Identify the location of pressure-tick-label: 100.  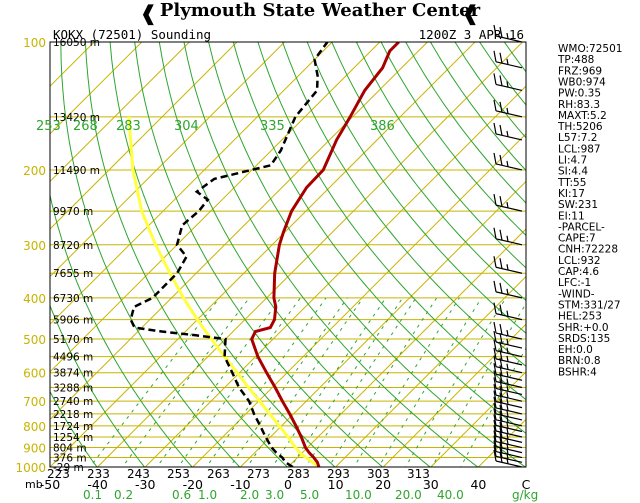
(34, 43).